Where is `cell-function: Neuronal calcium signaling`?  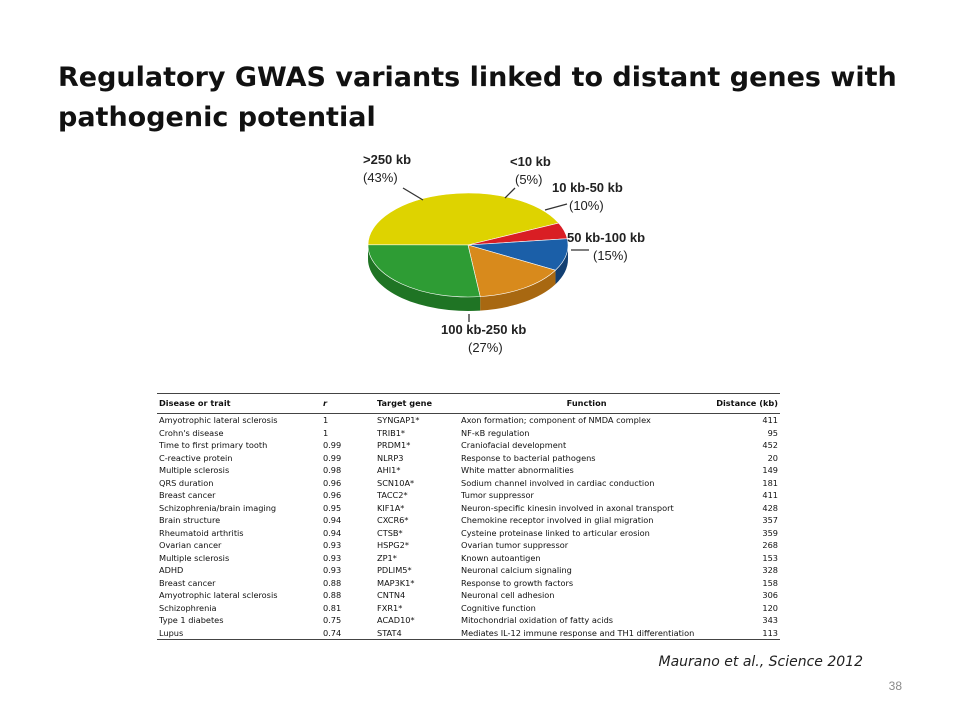
cell-function: Neuronal calcium signaling is located at coordinates (516, 570).